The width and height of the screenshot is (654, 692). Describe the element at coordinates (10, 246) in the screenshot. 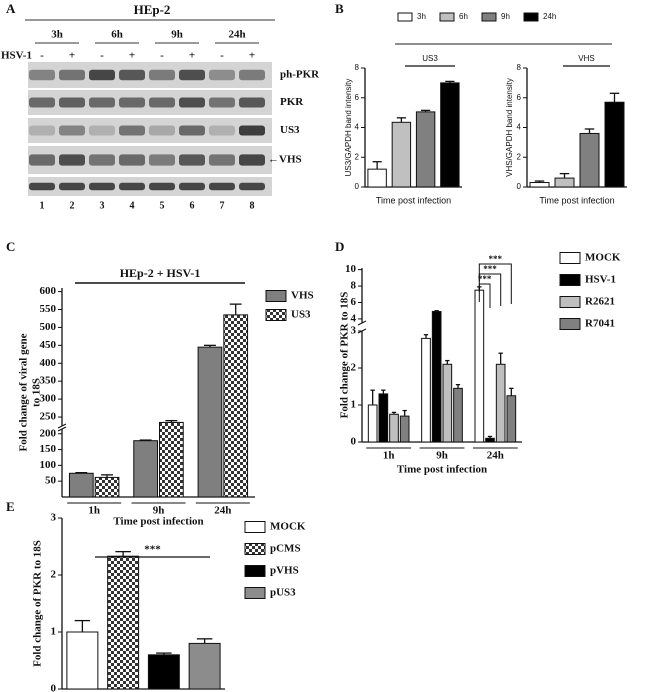

I see `panel-letter: C` at that location.